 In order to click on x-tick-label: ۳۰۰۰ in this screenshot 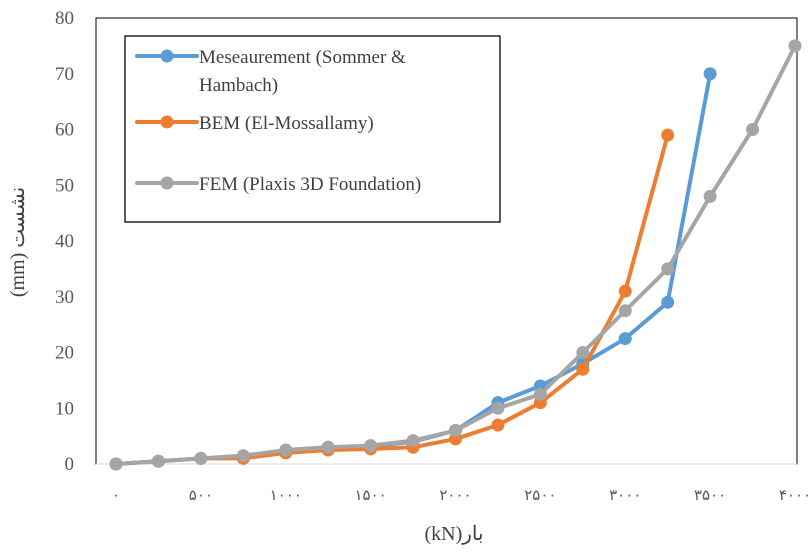, I will do `click(625, 495)`.